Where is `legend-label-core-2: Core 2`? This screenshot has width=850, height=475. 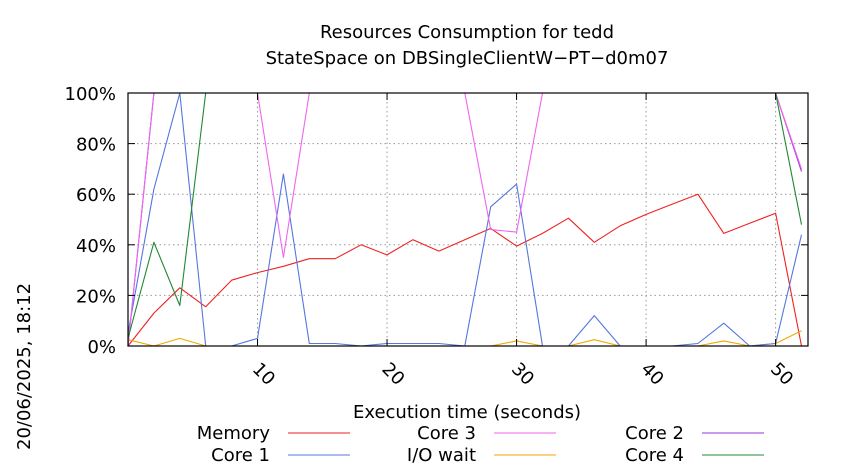 legend-label-core-2: Core 2 is located at coordinates (654, 433).